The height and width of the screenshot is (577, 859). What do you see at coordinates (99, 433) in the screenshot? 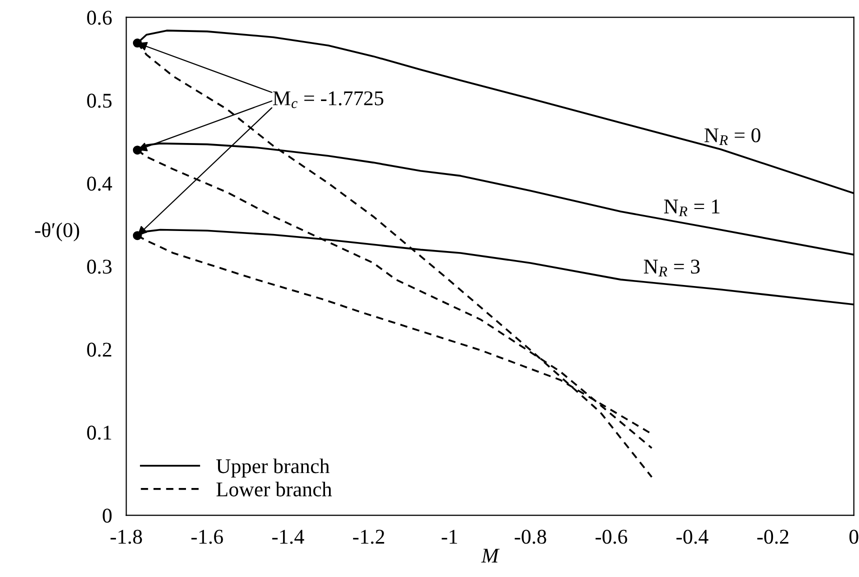
I see `y-tick-label: 0.1` at bounding box center [99, 433].